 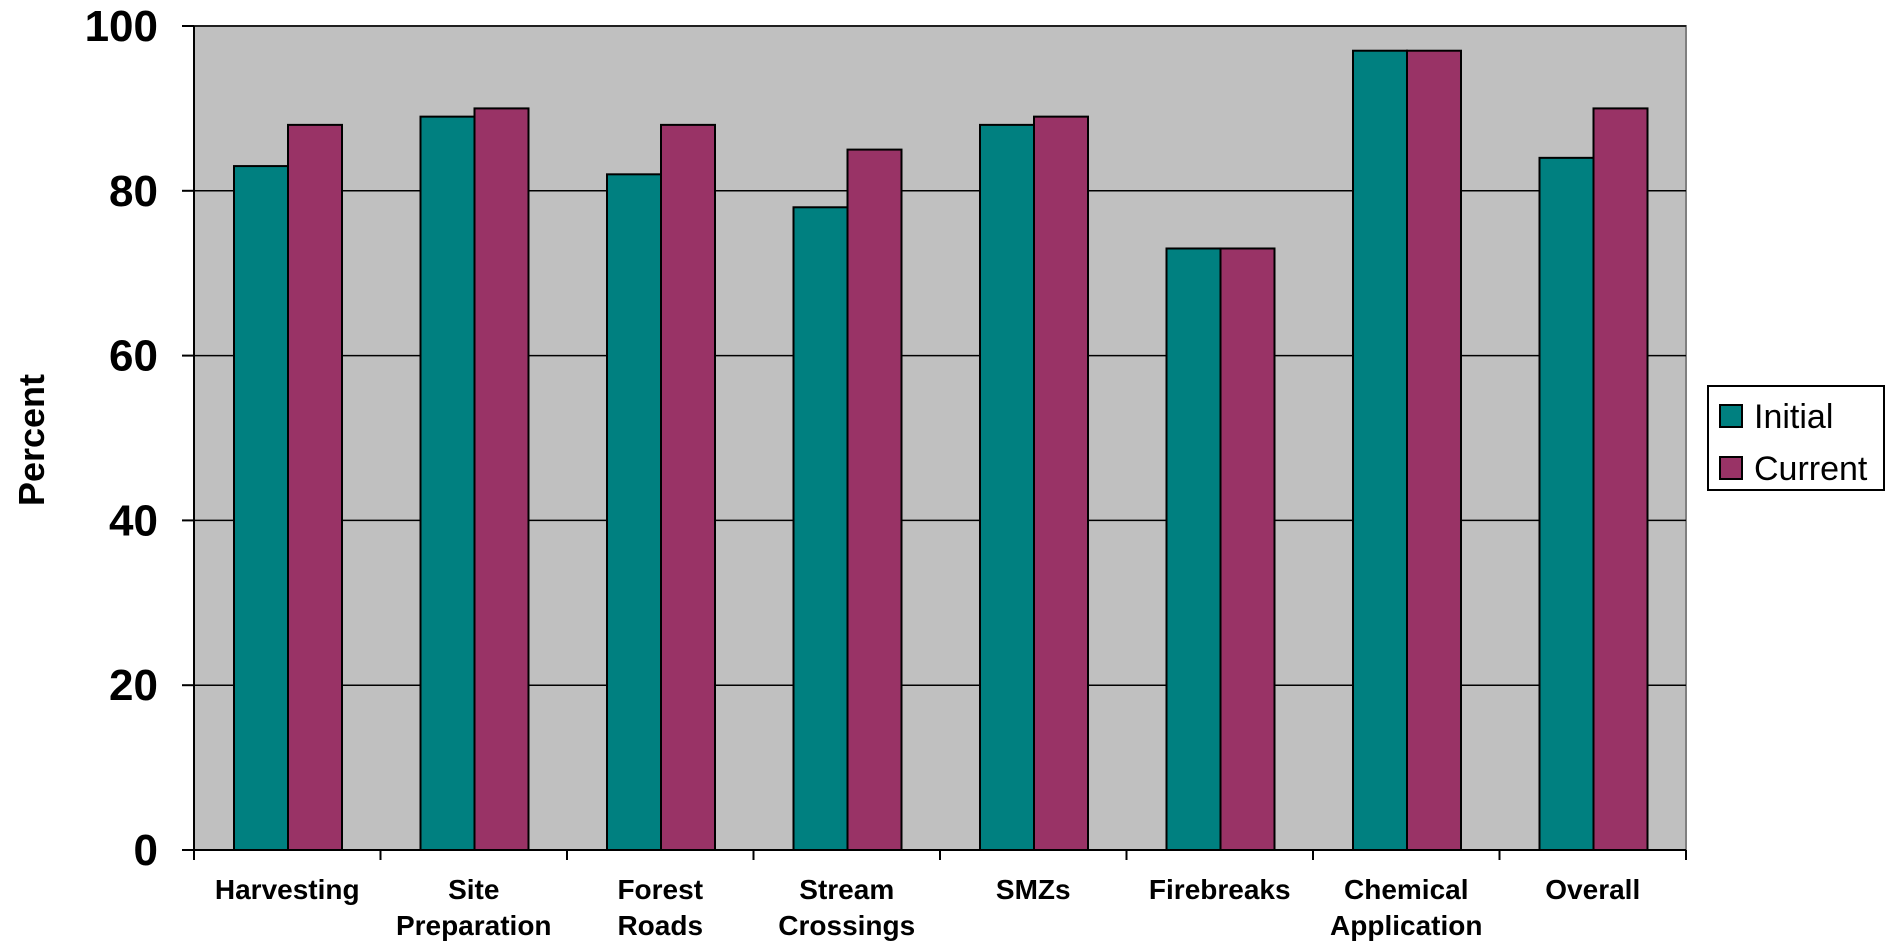 What do you see at coordinates (1731, 416) in the screenshot?
I see `legend-swatch-initial` at bounding box center [1731, 416].